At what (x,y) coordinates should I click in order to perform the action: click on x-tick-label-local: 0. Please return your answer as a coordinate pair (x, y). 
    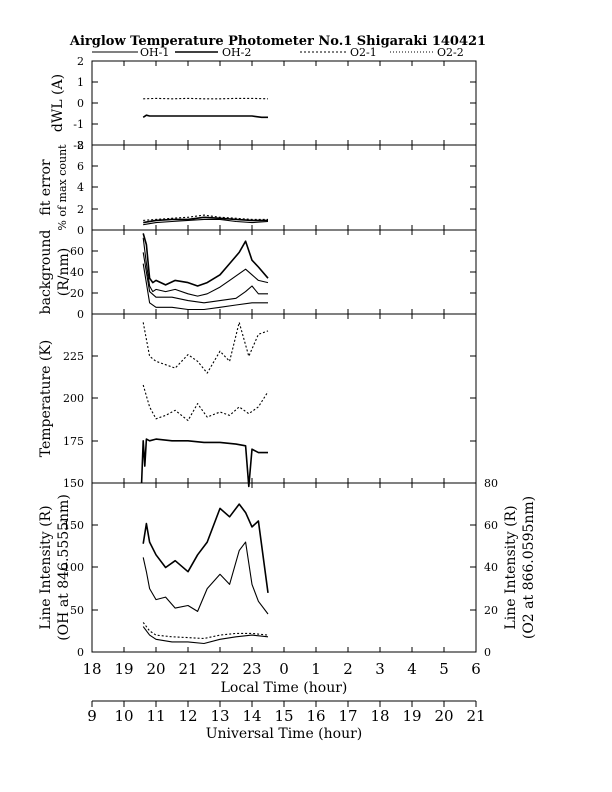
    Looking at the image, I should click on (284, 669).